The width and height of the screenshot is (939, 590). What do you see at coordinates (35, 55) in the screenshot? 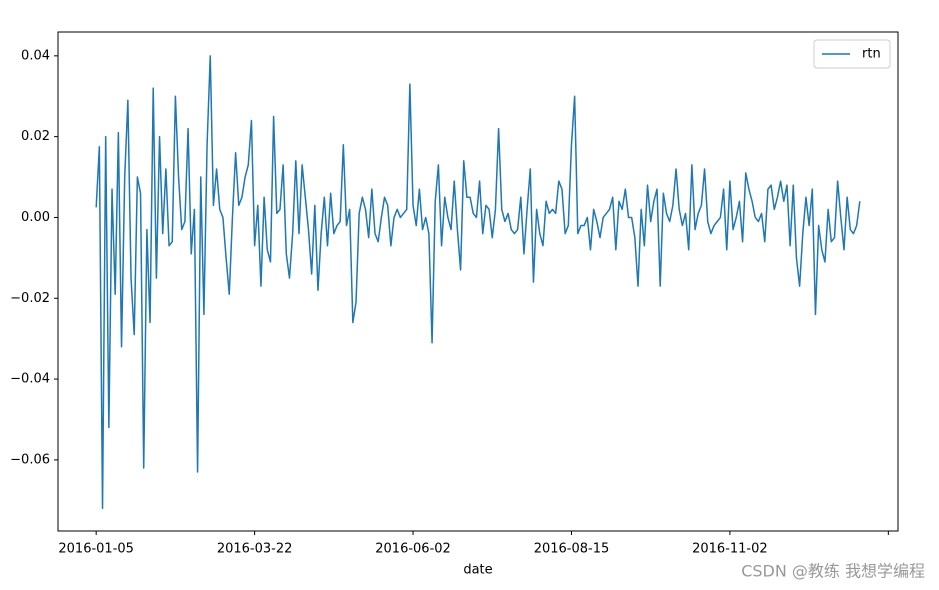
I see `y-tick-label: 0.04` at bounding box center [35, 55].